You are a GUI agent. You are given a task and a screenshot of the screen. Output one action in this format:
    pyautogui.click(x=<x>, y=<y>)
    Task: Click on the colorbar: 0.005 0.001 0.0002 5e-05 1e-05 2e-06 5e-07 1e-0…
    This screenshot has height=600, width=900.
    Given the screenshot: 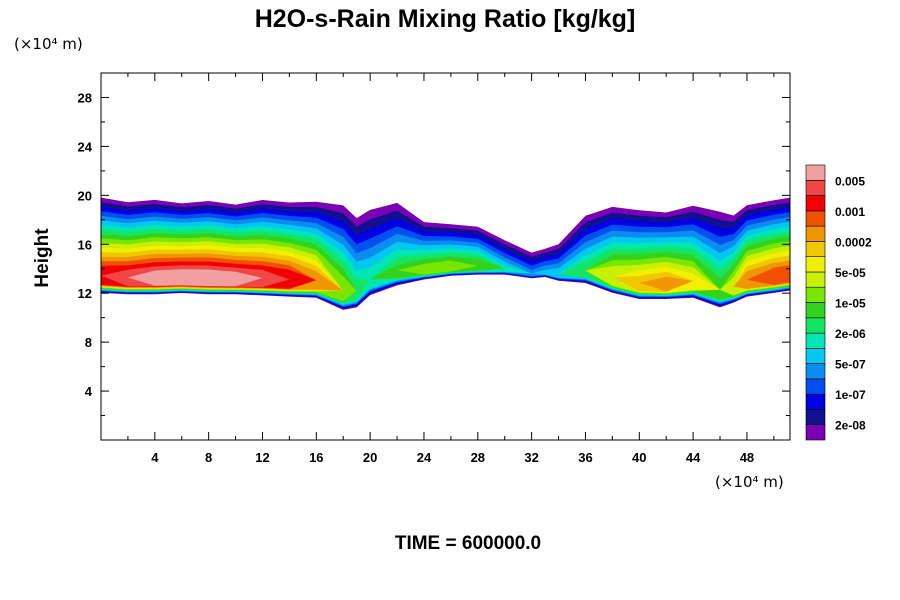 What is the action you would take?
    pyautogui.click(x=838, y=302)
    